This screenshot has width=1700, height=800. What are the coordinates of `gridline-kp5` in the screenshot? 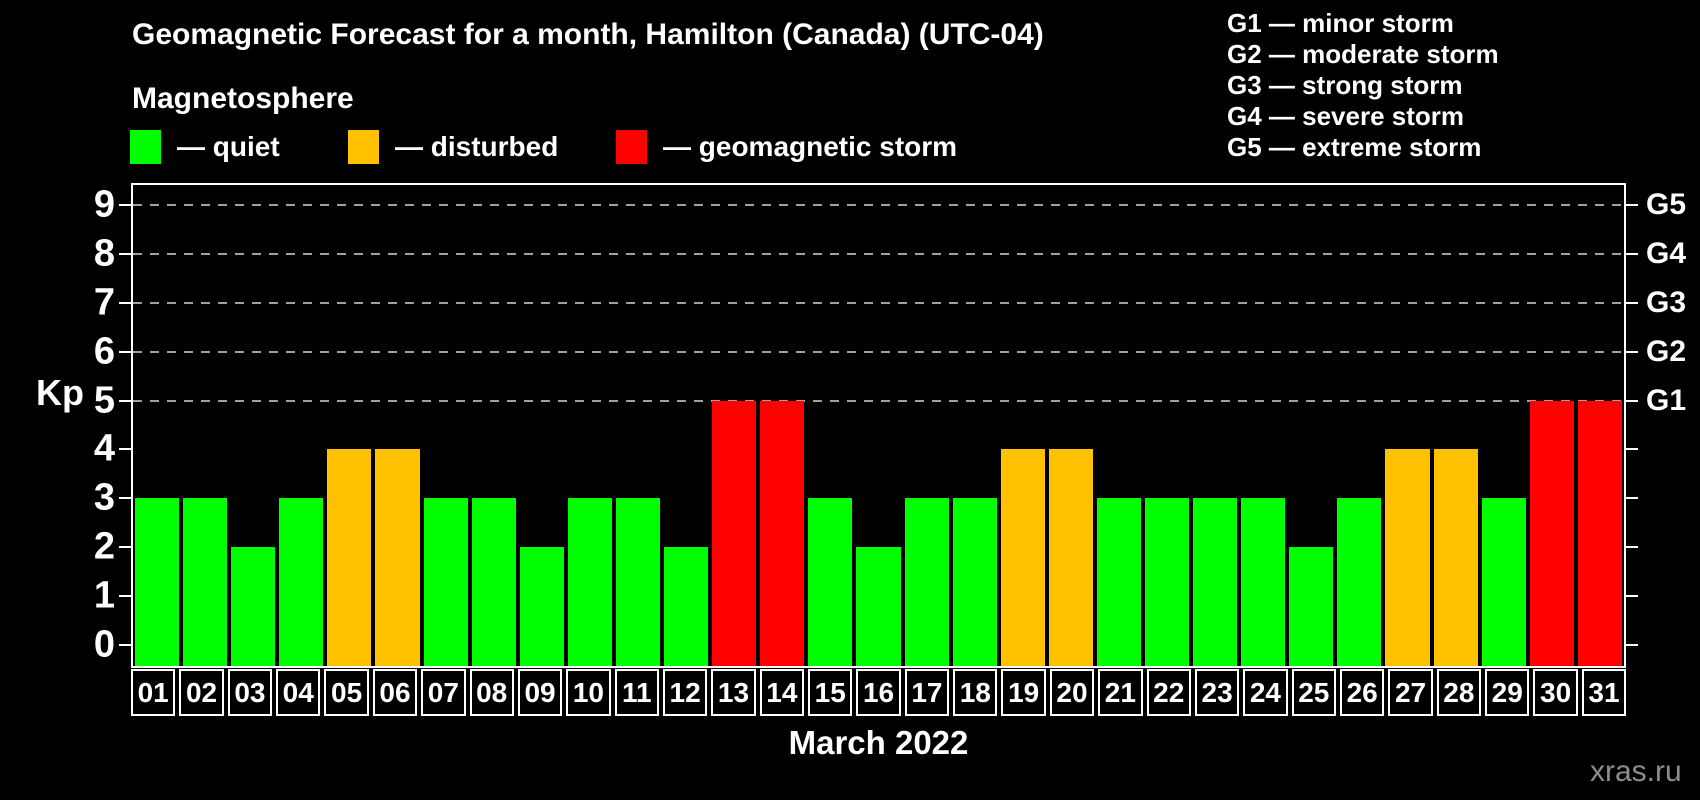 It's located at (878, 400).